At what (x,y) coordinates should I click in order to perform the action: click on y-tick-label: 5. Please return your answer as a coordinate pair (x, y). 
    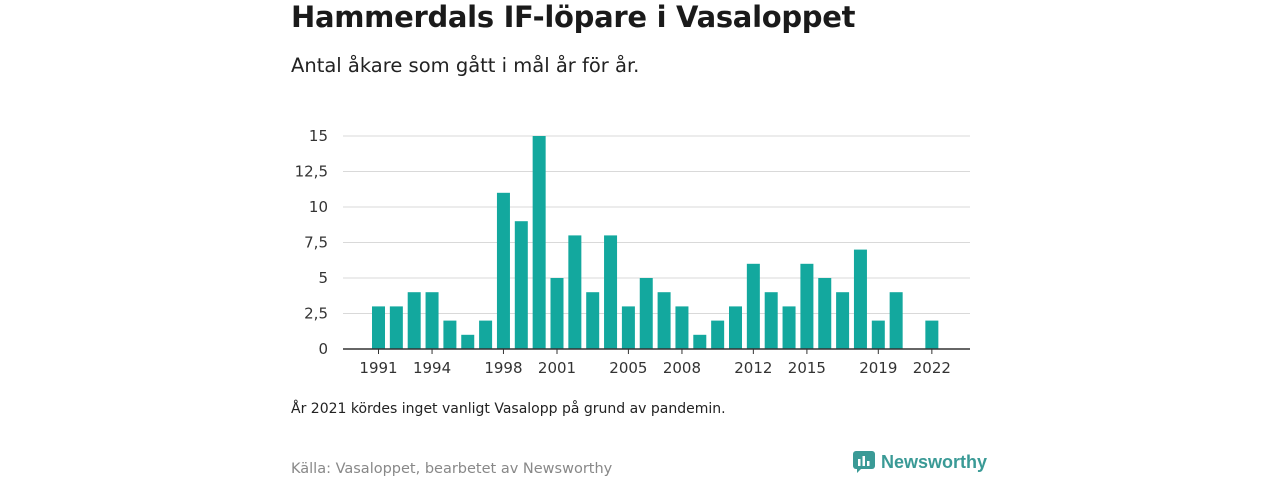
    Looking at the image, I should click on (323, 278).